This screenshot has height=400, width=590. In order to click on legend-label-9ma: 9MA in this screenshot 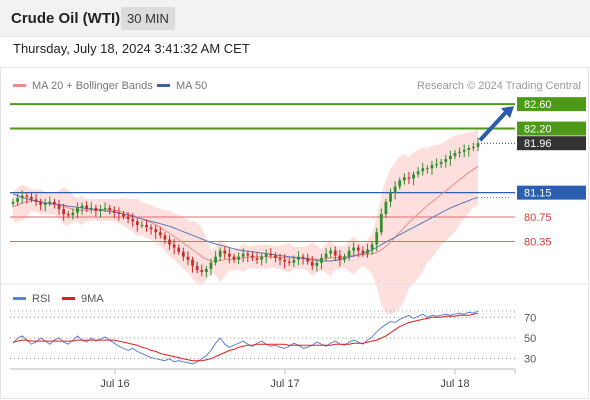, I will do `click(92, 299)`.